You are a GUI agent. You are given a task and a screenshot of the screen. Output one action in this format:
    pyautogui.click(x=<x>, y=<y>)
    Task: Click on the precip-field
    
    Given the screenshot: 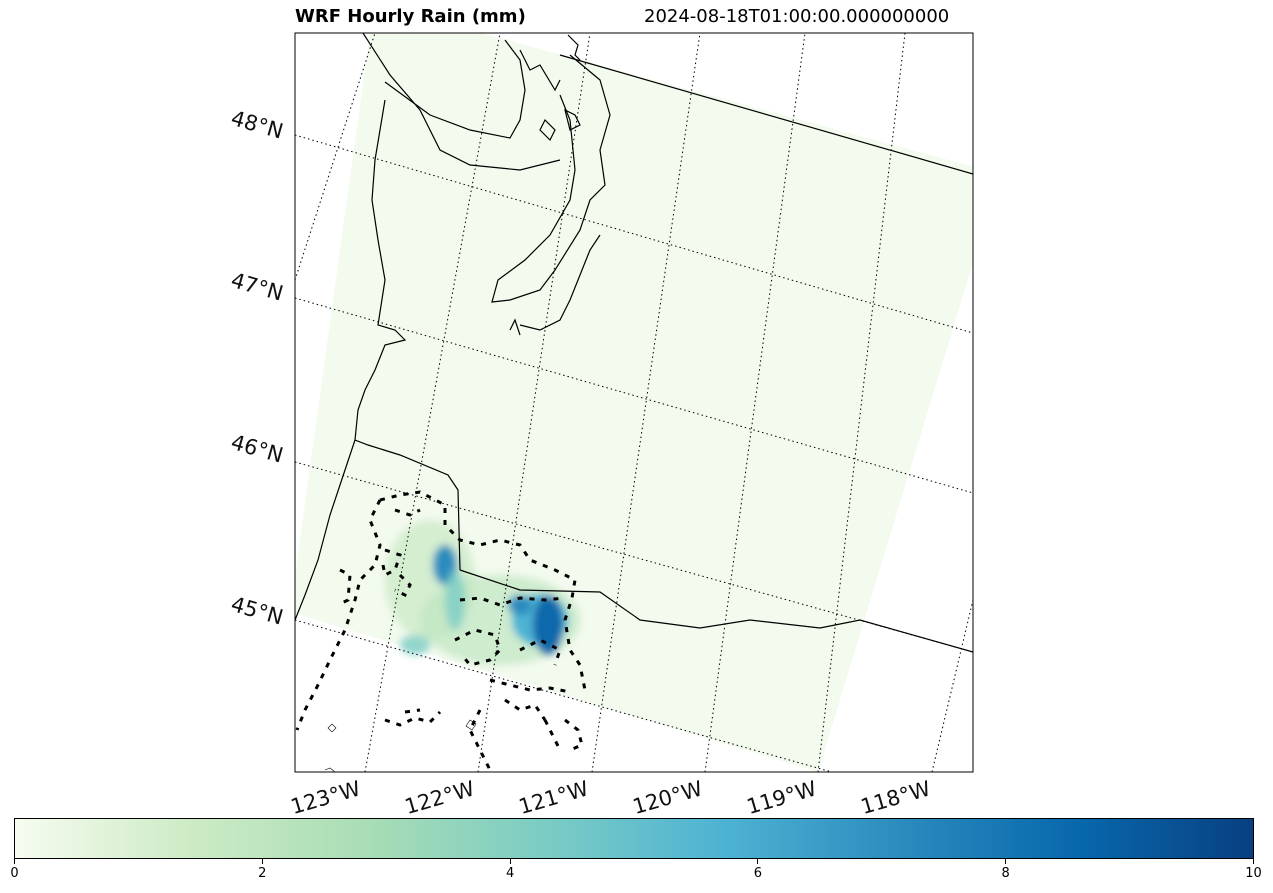 What is the action you would take?
    pyautogui.click(x=482, y=592)
    